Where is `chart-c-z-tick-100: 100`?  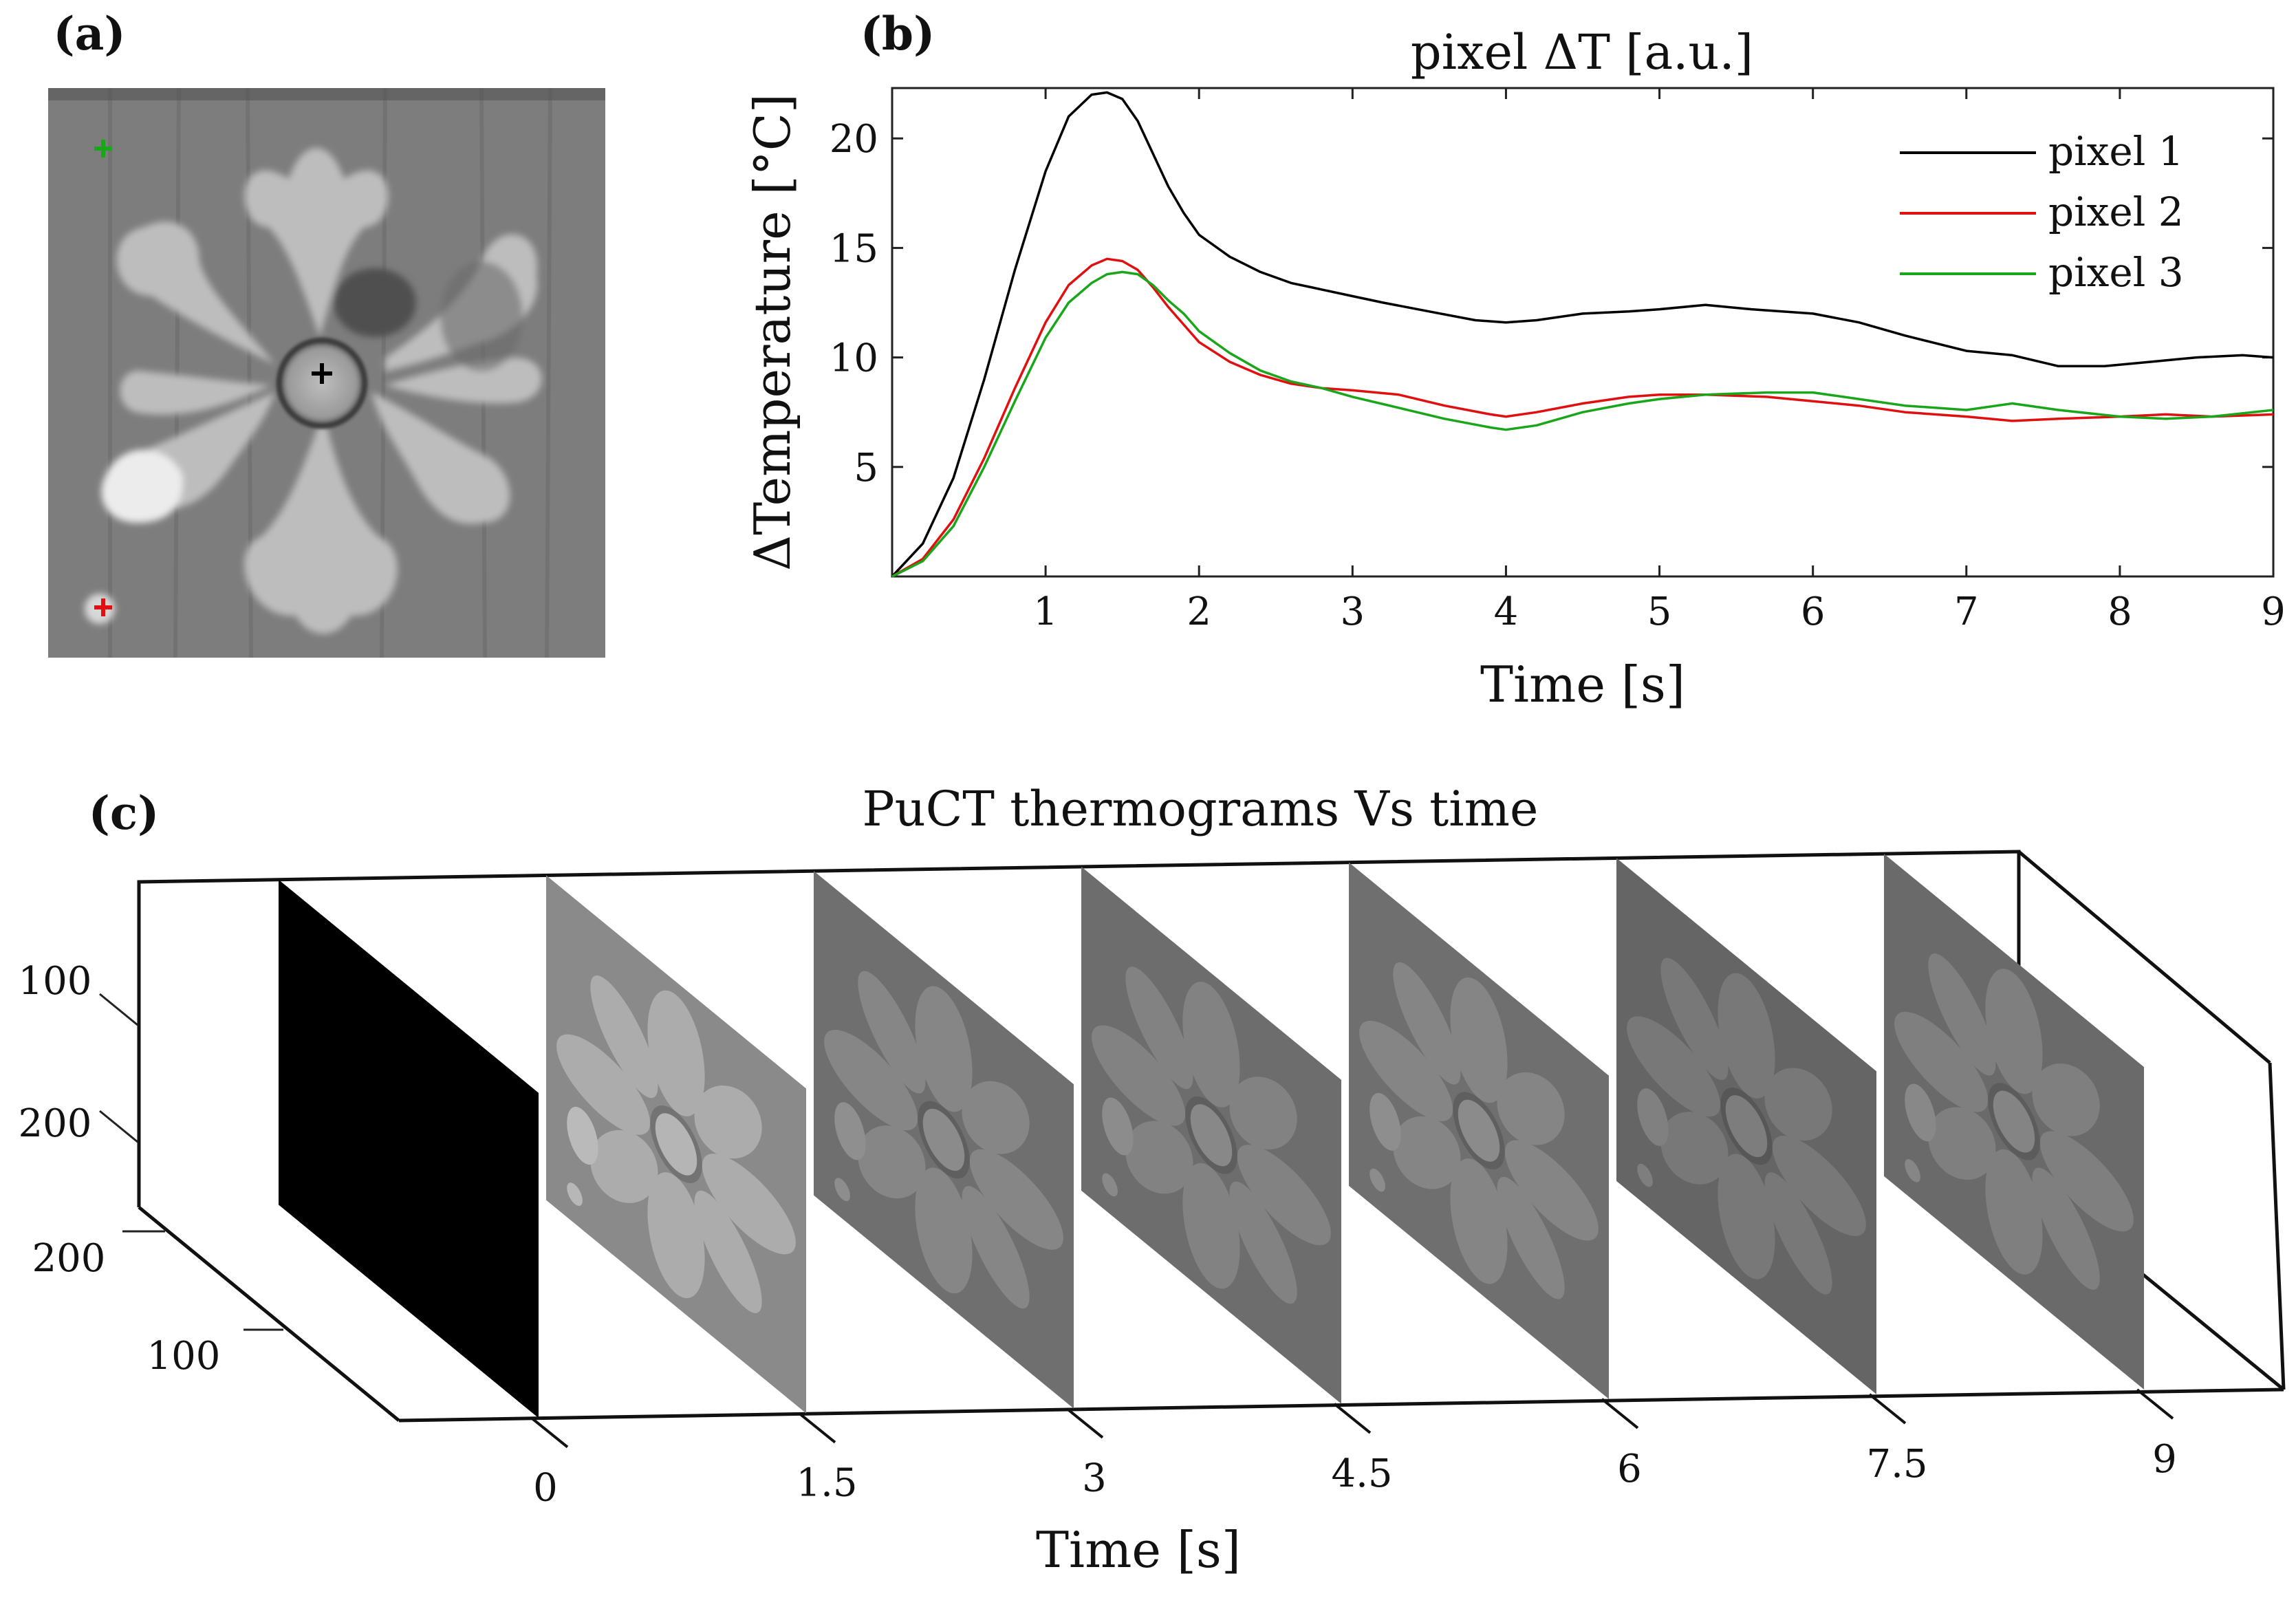 chart-c-z-tick-100: 100 is located at coordinates (184, 1357).